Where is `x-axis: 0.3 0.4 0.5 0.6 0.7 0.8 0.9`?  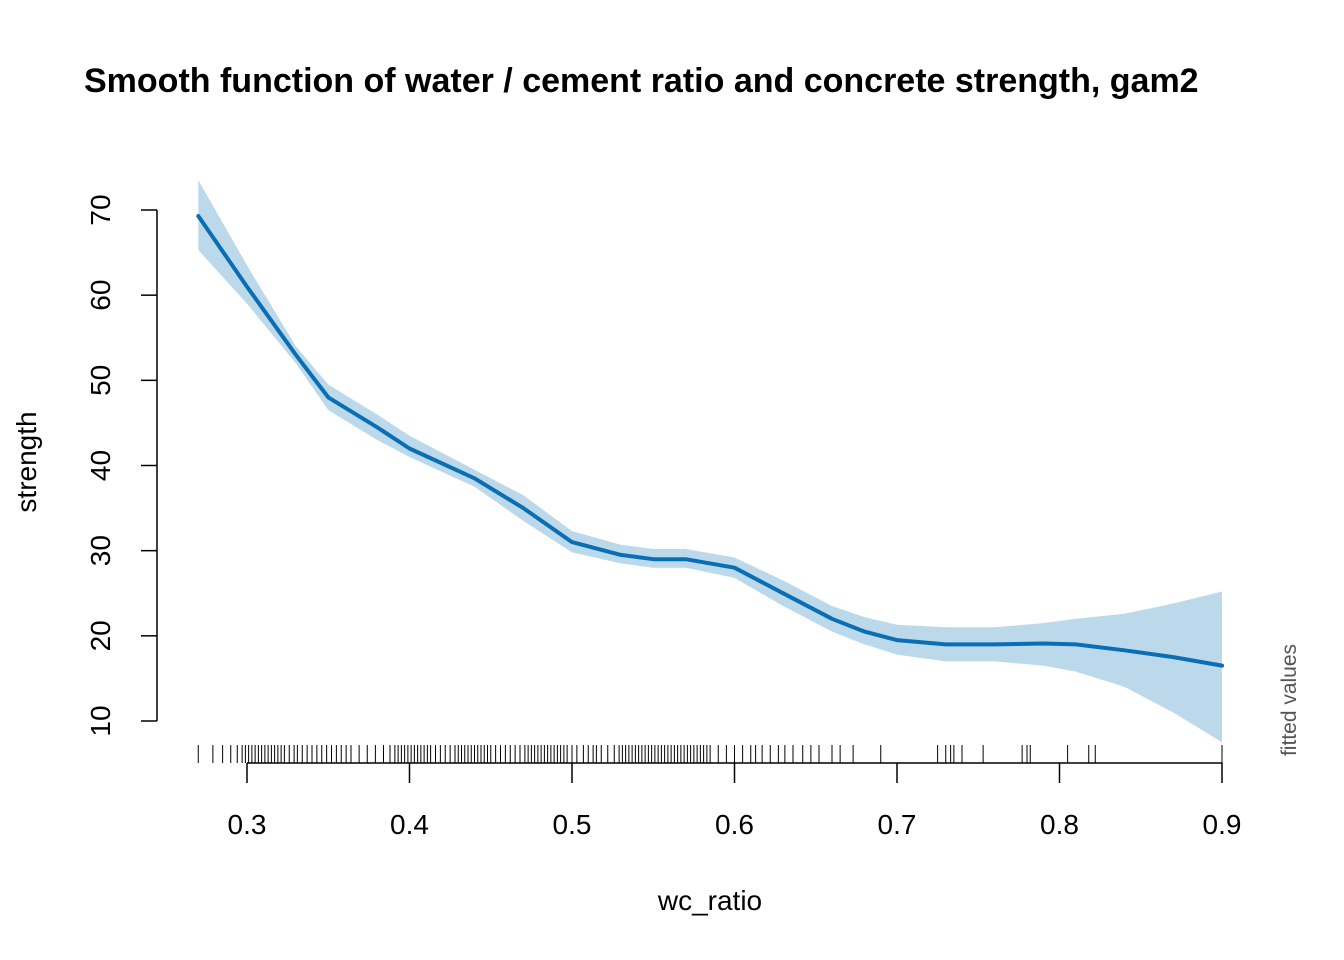 x-axis: 0.3 0.4 0.5 0.6 0.7 0.8 0.9 is located at coordinates (735, 801).